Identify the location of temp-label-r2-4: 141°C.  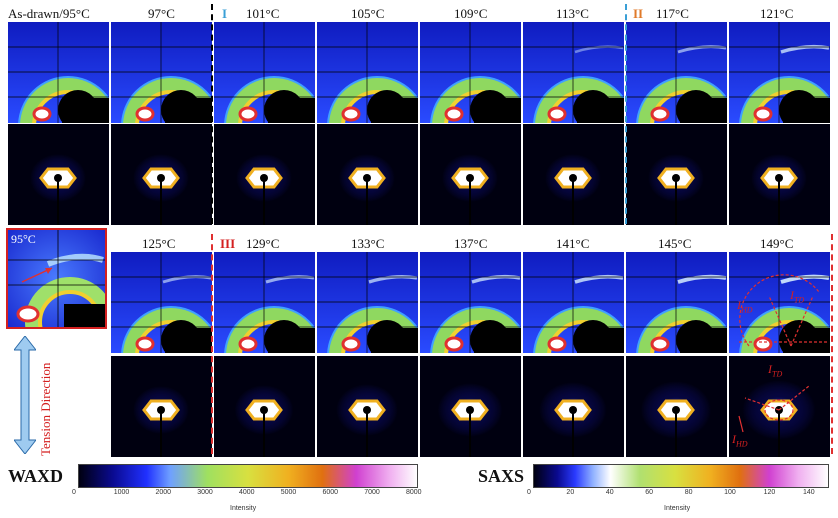
(573, 243).